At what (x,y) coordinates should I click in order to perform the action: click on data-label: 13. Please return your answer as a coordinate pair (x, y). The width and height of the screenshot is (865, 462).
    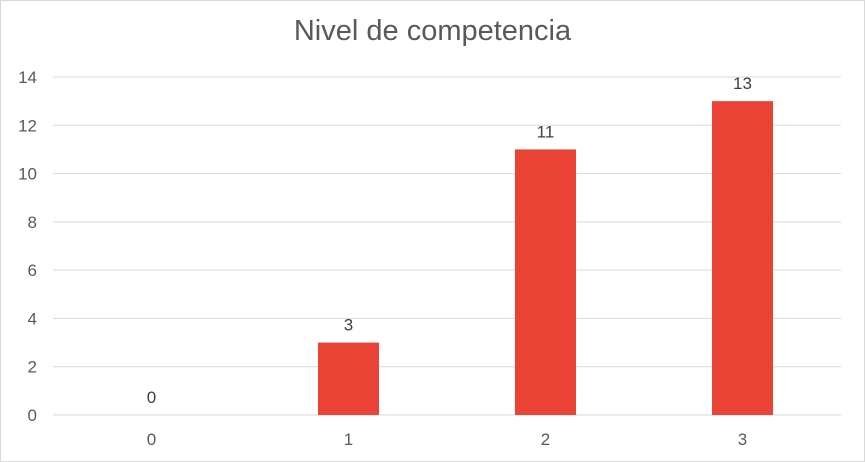
    Looking at the image, I should click on (742, 83).